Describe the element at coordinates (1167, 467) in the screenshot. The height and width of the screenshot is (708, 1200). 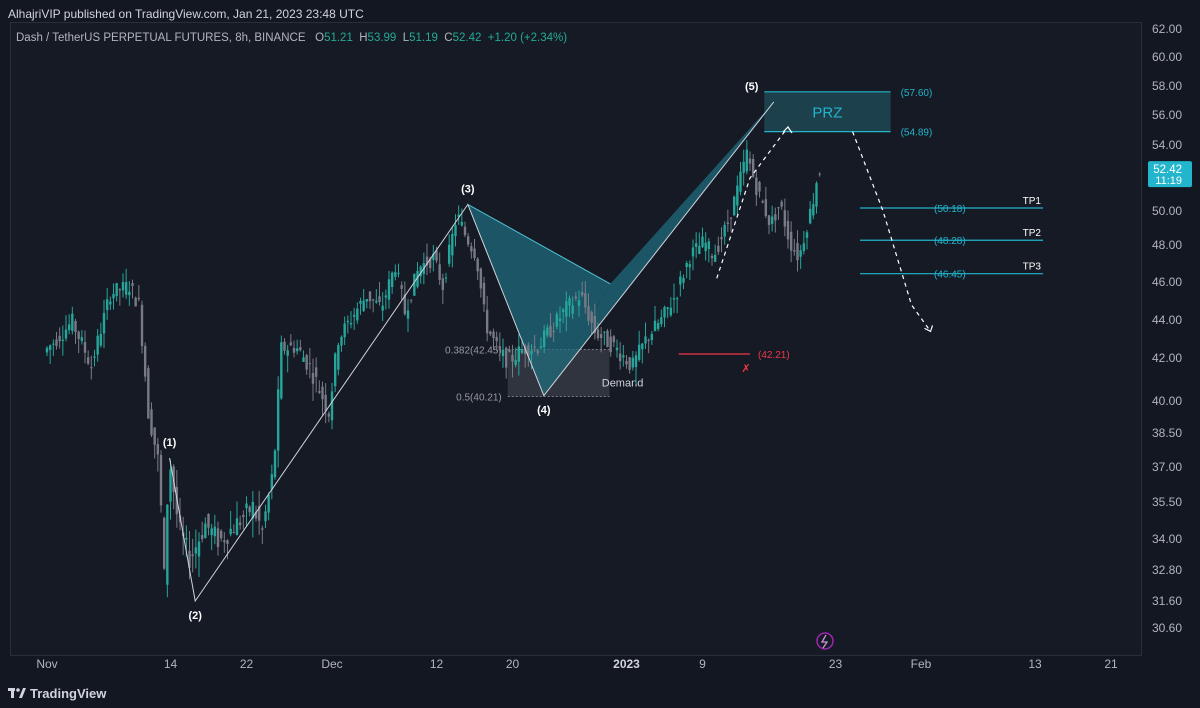
I see `y-tick-label: 37.00` at that location.